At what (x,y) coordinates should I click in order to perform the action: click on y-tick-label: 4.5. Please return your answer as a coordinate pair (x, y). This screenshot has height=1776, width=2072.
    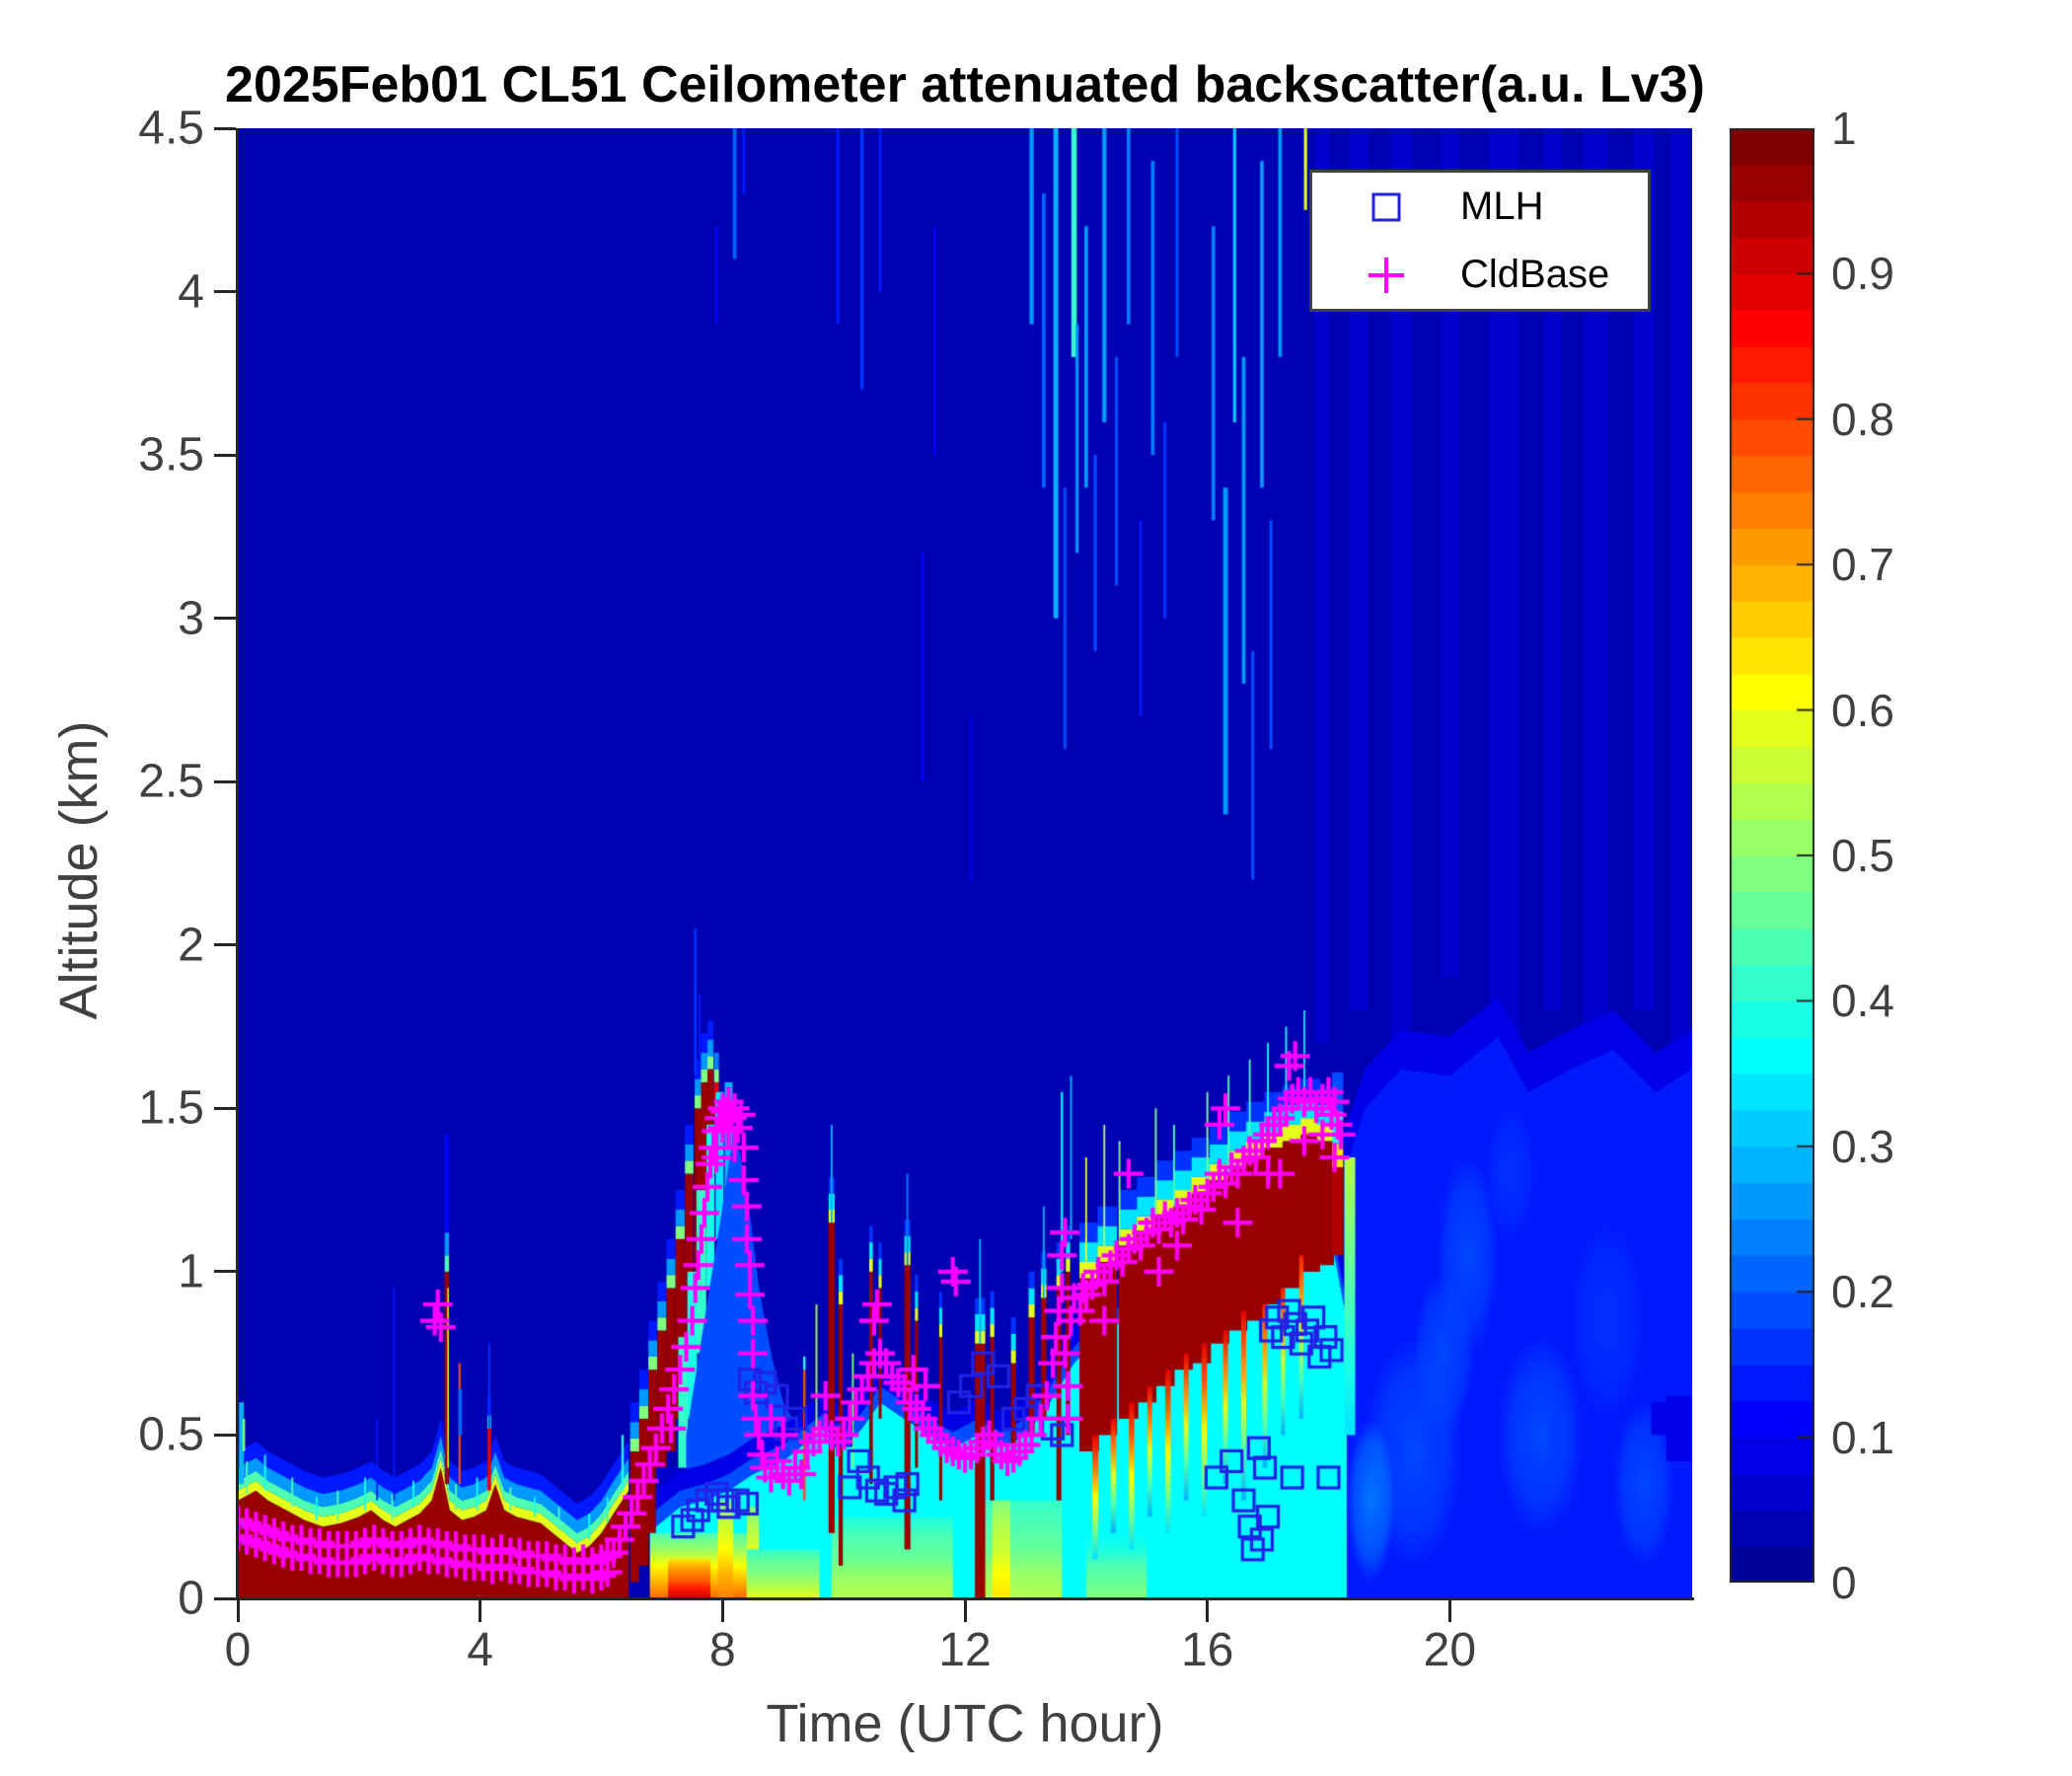
    Looking at the image, I should click on (171, 128).